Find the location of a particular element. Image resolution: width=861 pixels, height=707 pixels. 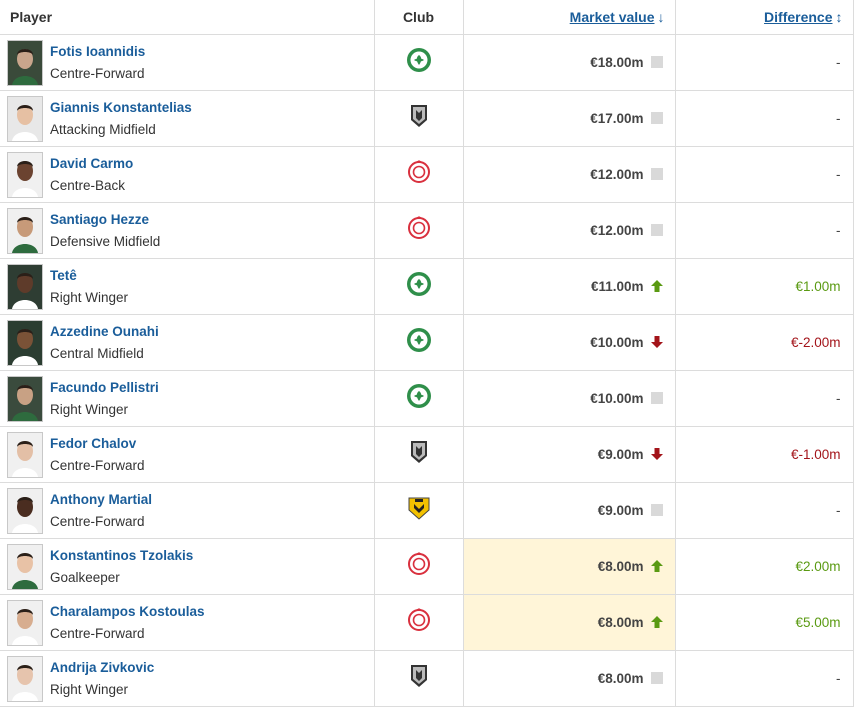

market-value: €12.00m is located at coordinates (617, 230).